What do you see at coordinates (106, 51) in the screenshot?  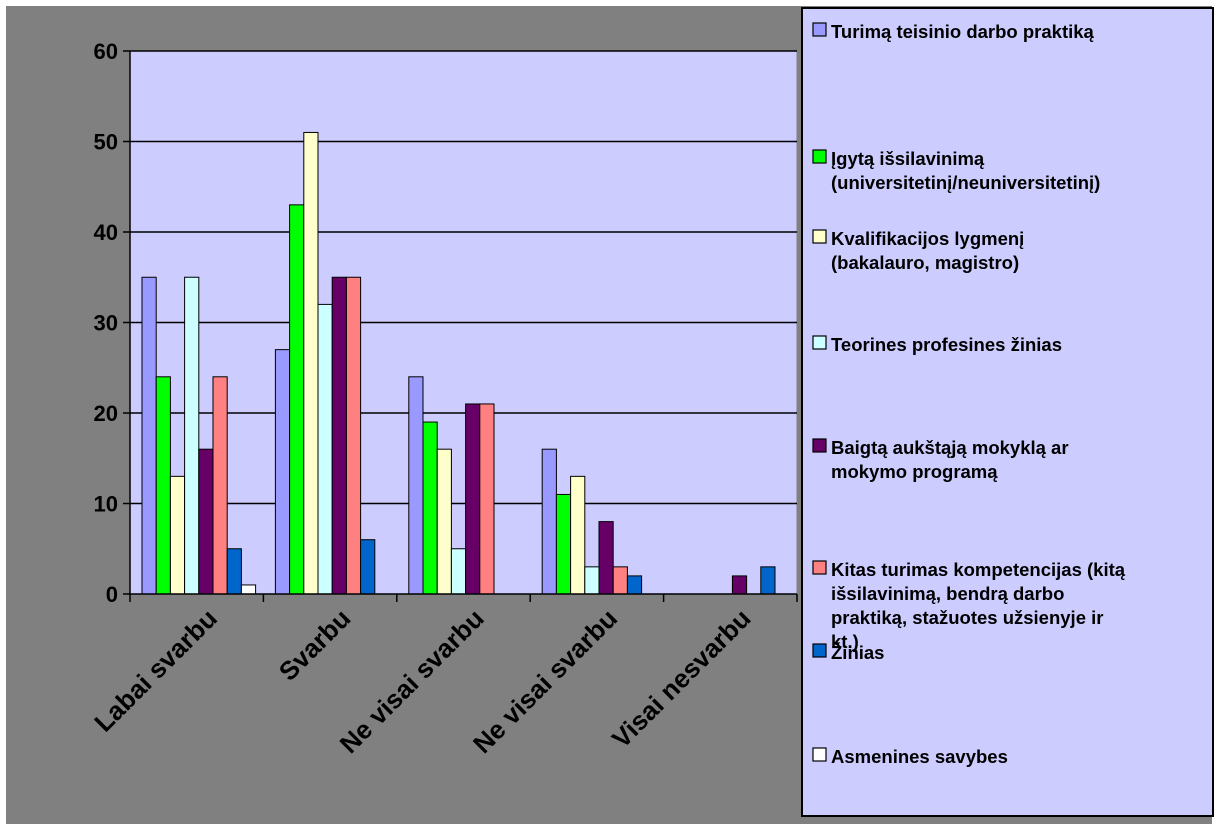 I see `y-tick-label: 60` at bounding box center [106, 51].